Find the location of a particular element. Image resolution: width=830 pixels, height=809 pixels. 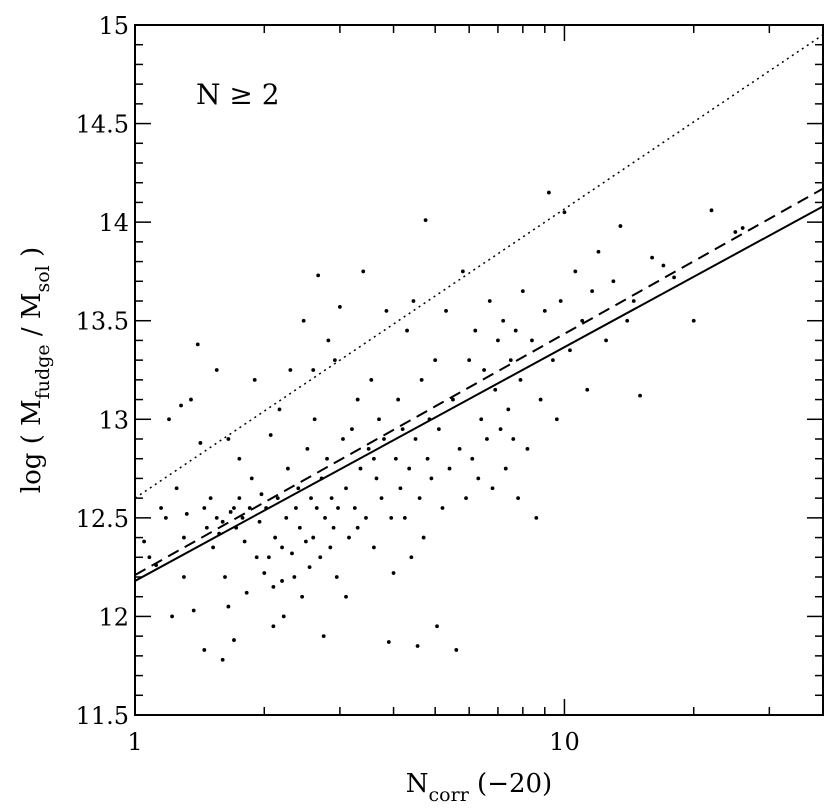

y-axis-label-sub2: sol is located at coordinates (43, 278).